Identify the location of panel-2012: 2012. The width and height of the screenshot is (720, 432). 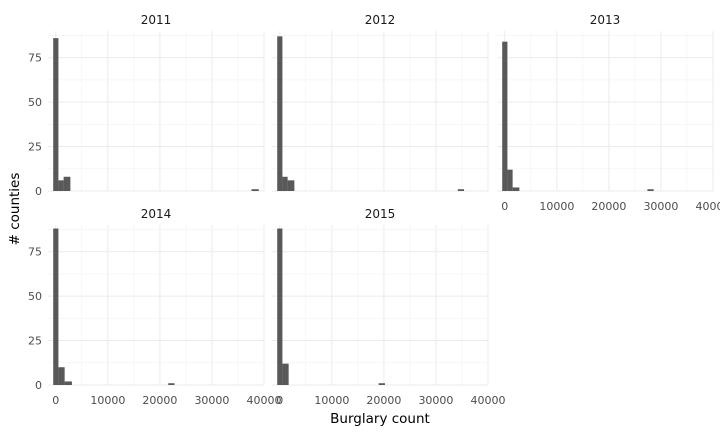
(380, 102).